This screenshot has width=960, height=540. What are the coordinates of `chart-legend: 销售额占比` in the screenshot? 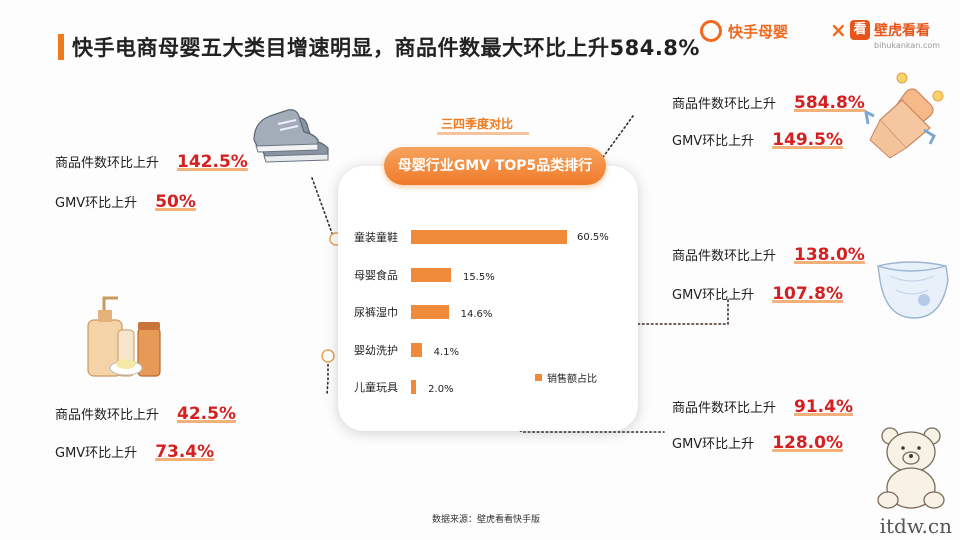 It's located at (566, 377).